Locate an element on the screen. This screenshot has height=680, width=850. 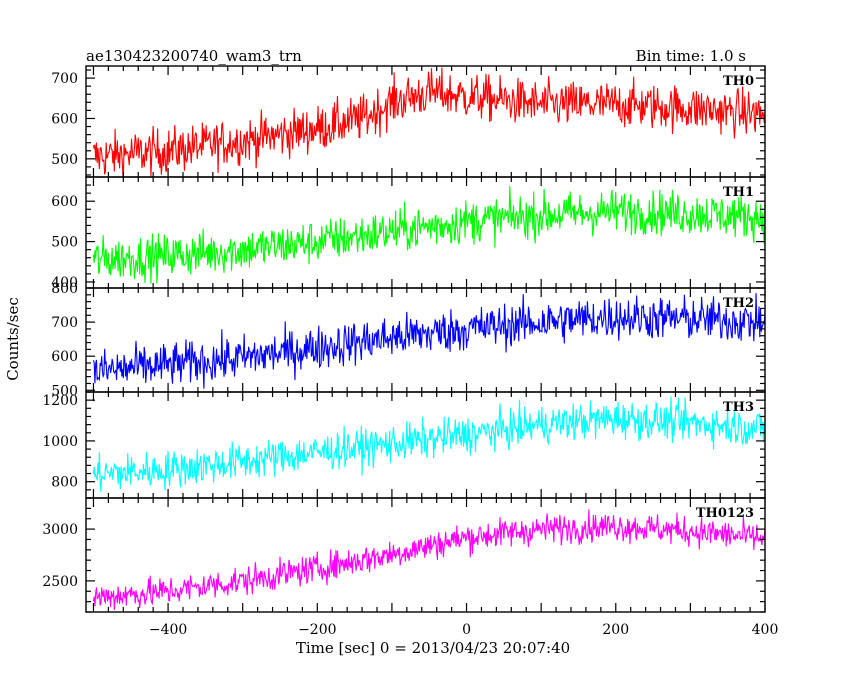
series-line-th0 is located at coordinates (428, 122).